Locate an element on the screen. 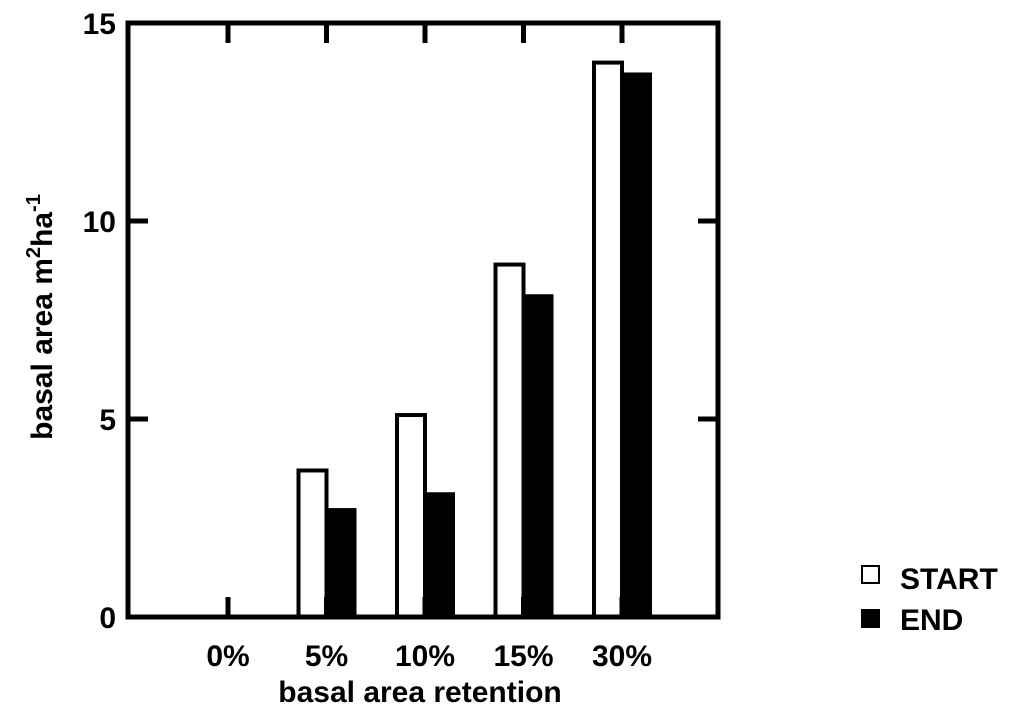  x-axis-title: basal area retention is located at coordinates (419, 692).